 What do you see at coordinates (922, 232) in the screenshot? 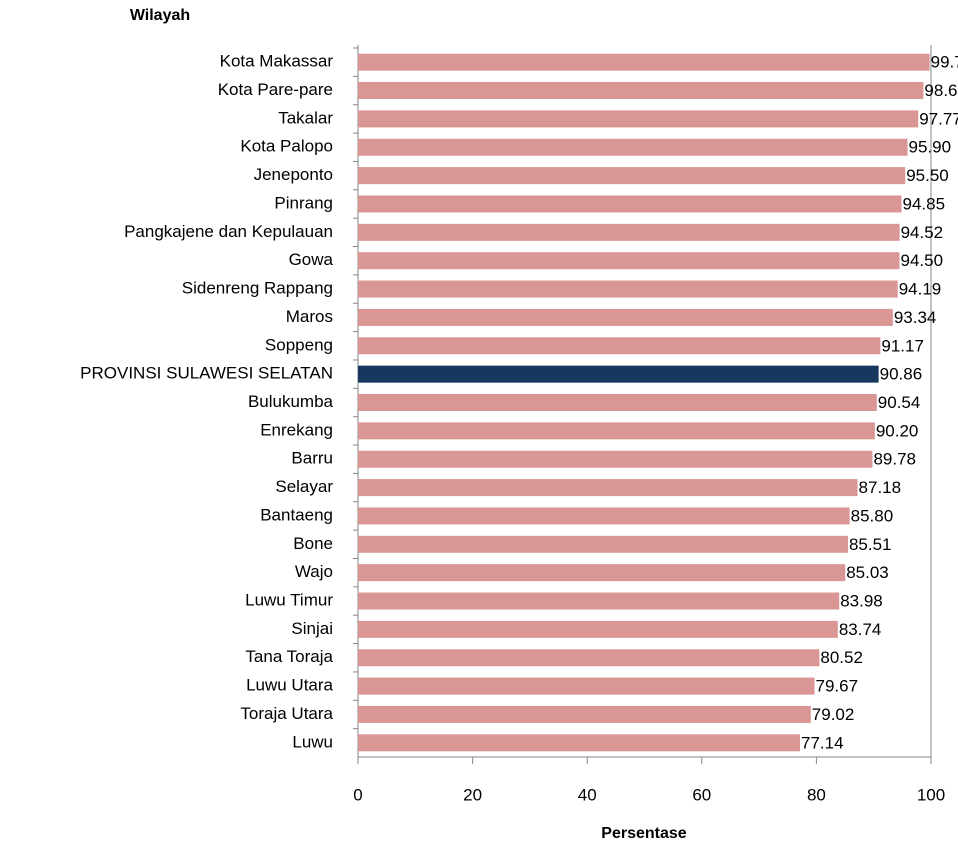
I see `value-label: 94.52` at bounding box center [922, 232].